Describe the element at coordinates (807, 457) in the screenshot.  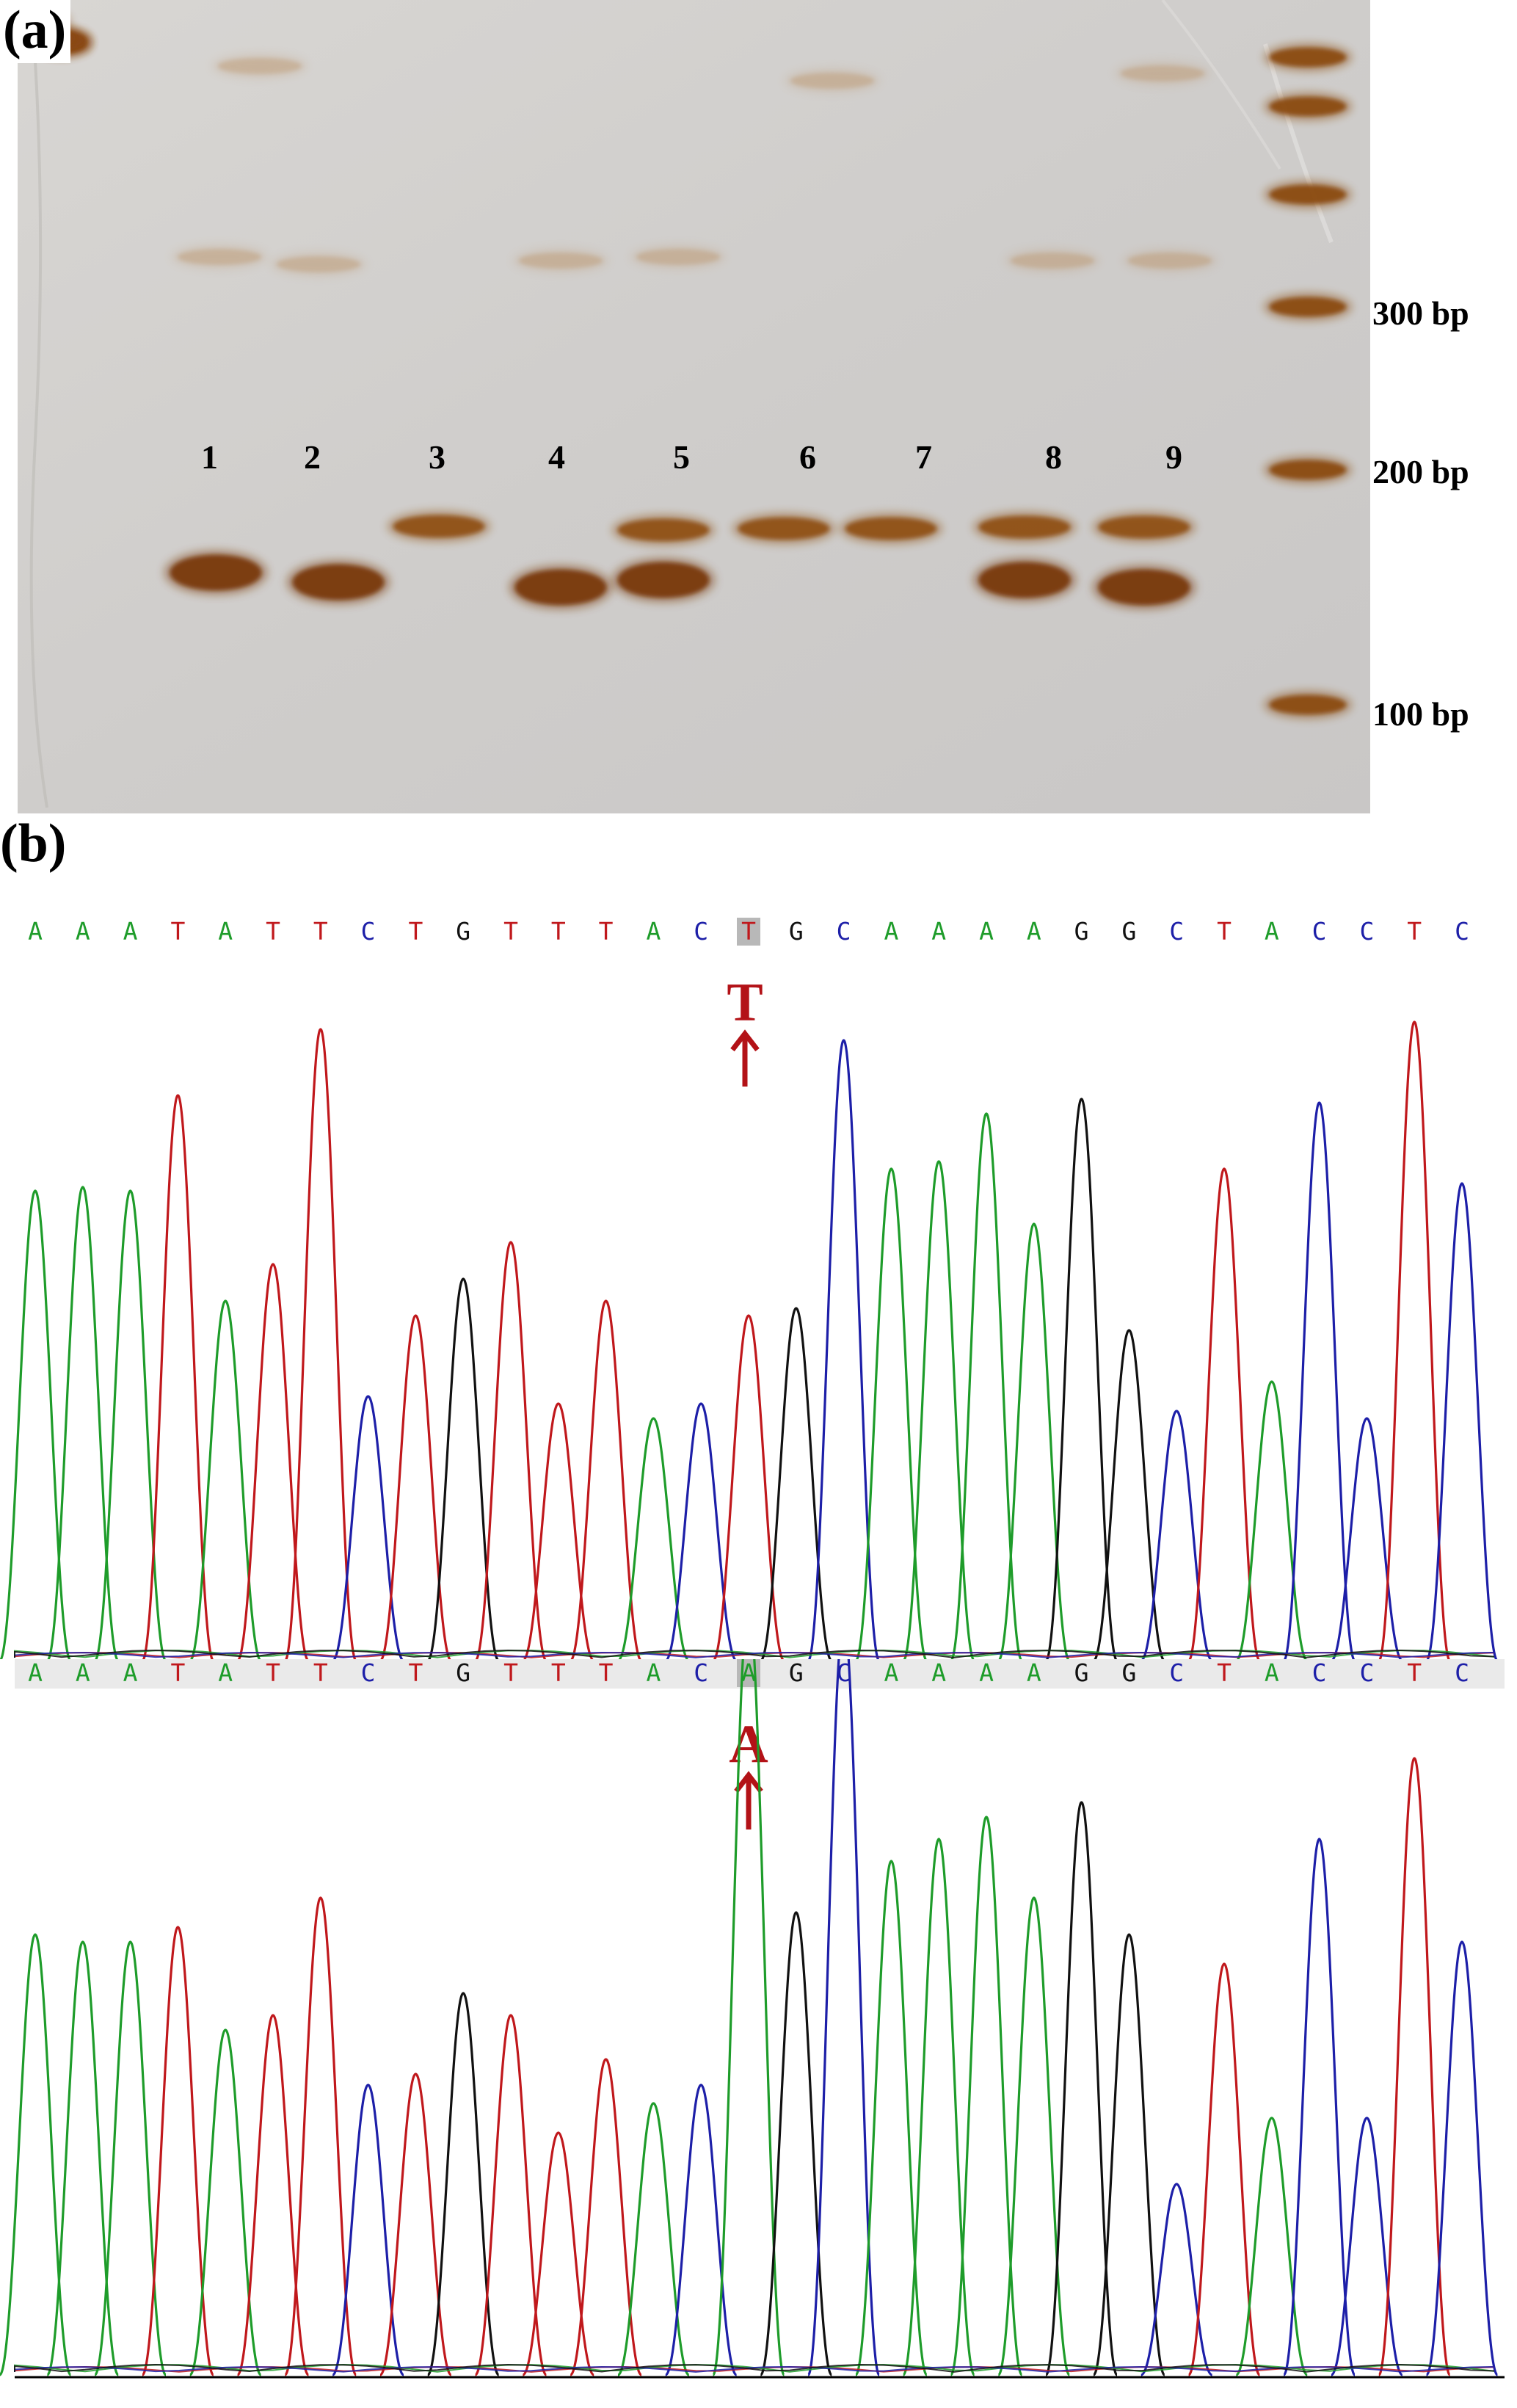
I see `lane-number-label: 6` at that location.